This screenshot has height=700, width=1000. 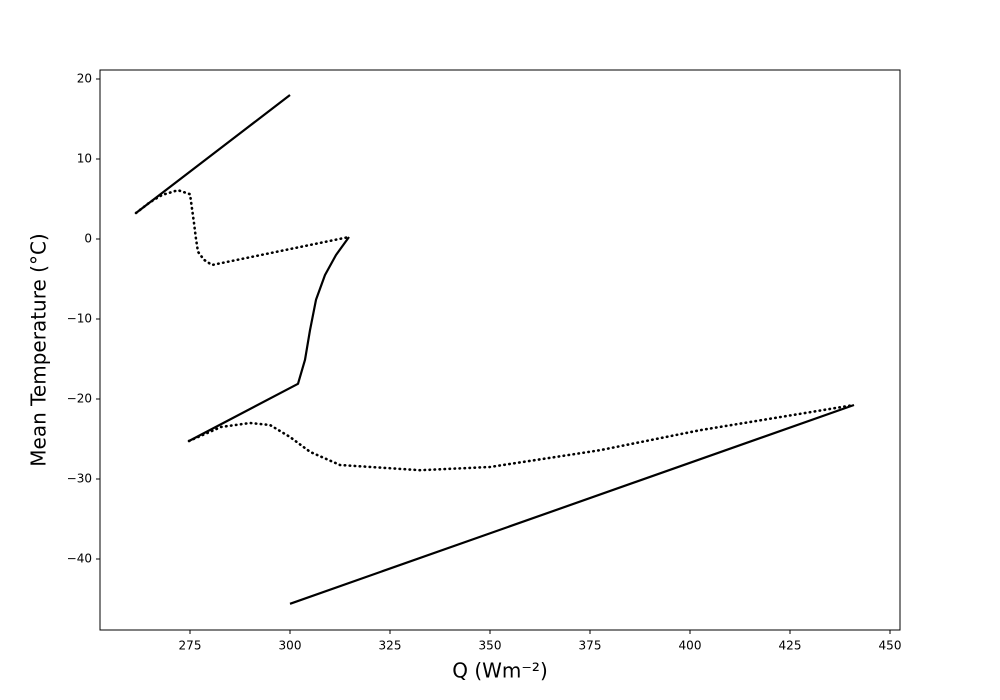 I want to click on x-tick-label: 425, so click(x=790, y=646).